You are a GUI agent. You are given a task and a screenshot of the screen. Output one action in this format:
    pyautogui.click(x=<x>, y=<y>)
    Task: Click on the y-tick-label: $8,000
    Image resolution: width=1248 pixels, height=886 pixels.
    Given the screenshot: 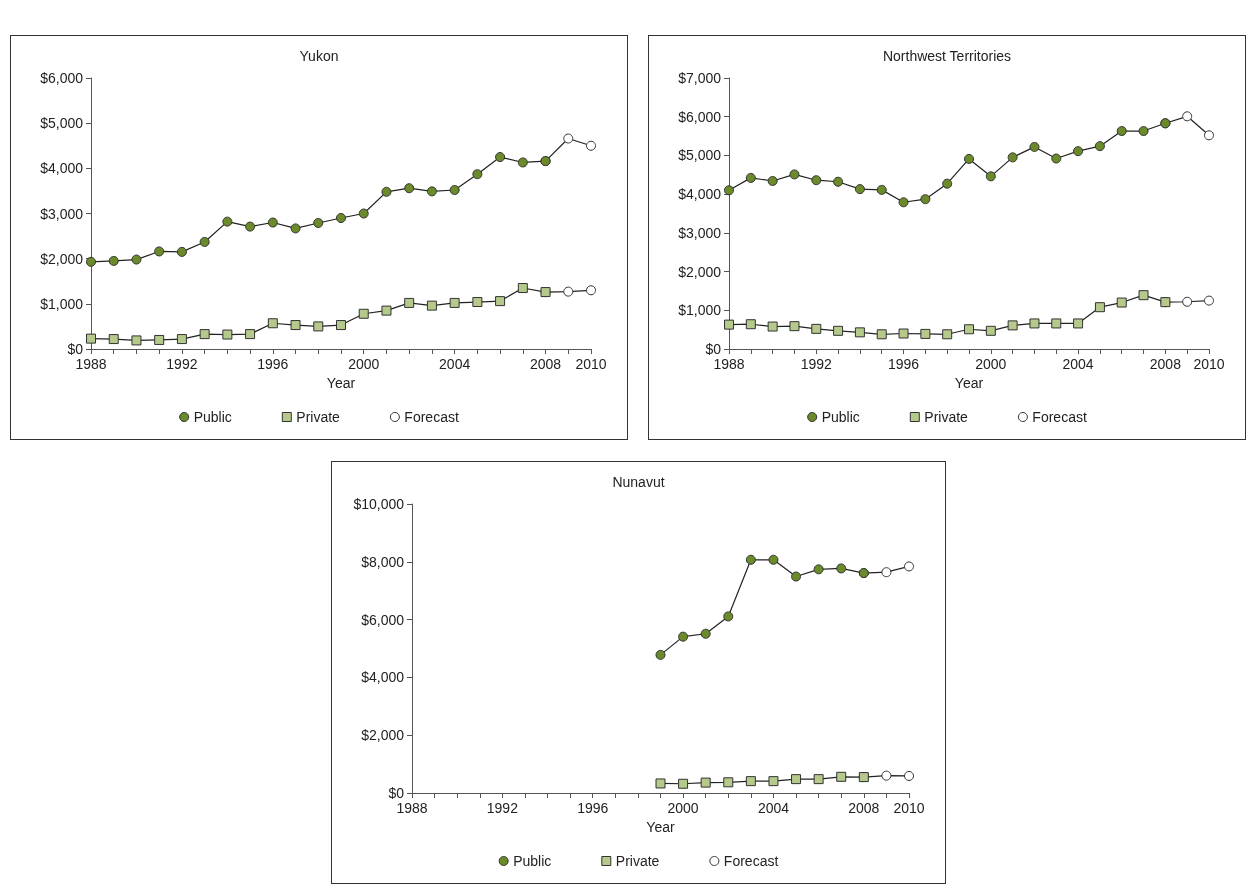 What is the action you would take?
    pyautogui.click(x=383, y=561)
    